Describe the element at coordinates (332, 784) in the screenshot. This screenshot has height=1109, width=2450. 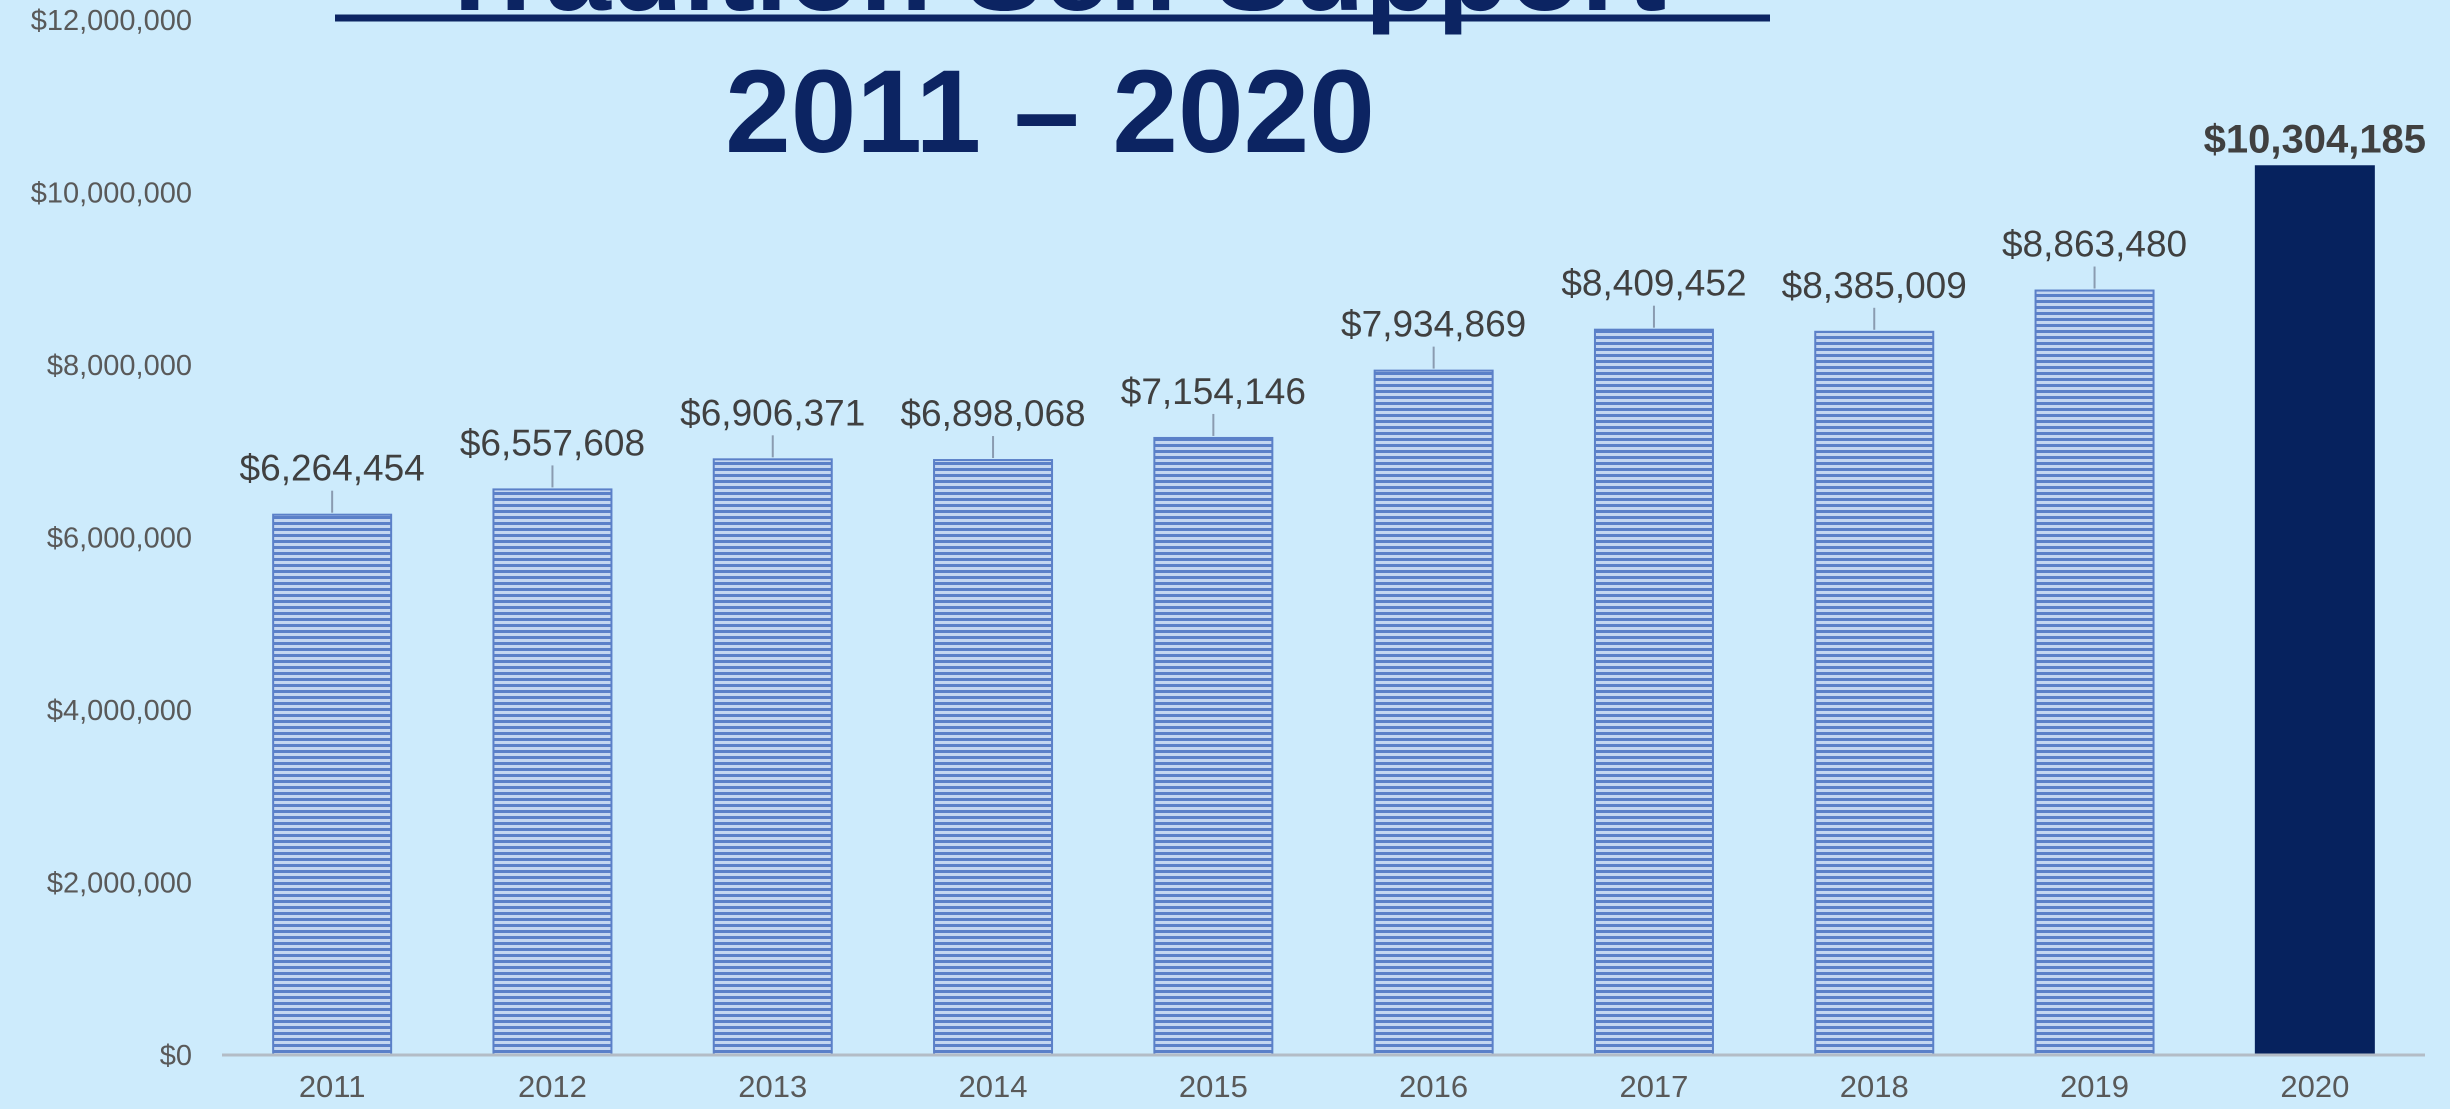
I see `bar-2011` at that location.